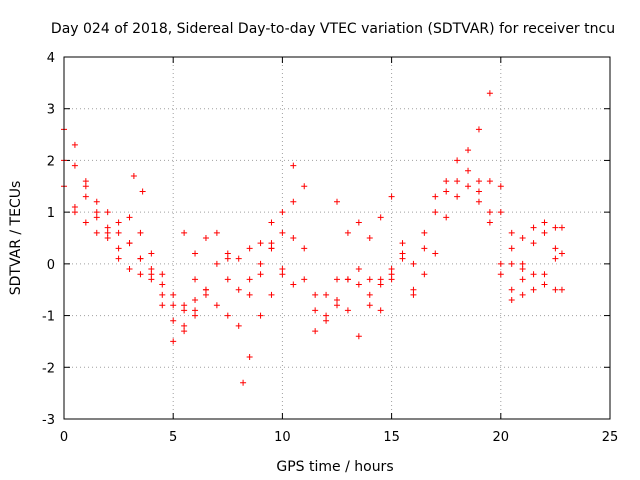  Describe the element at coordinates (610, 437) in the screenshot. I see `x-tick-label: 25` at that location.